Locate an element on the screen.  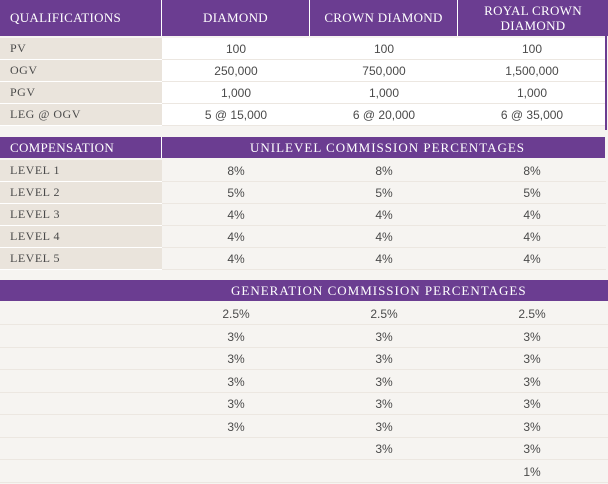
generation-title: GENERATION COMMISSION PERCENTAGES is located at coordinates (379, 290).